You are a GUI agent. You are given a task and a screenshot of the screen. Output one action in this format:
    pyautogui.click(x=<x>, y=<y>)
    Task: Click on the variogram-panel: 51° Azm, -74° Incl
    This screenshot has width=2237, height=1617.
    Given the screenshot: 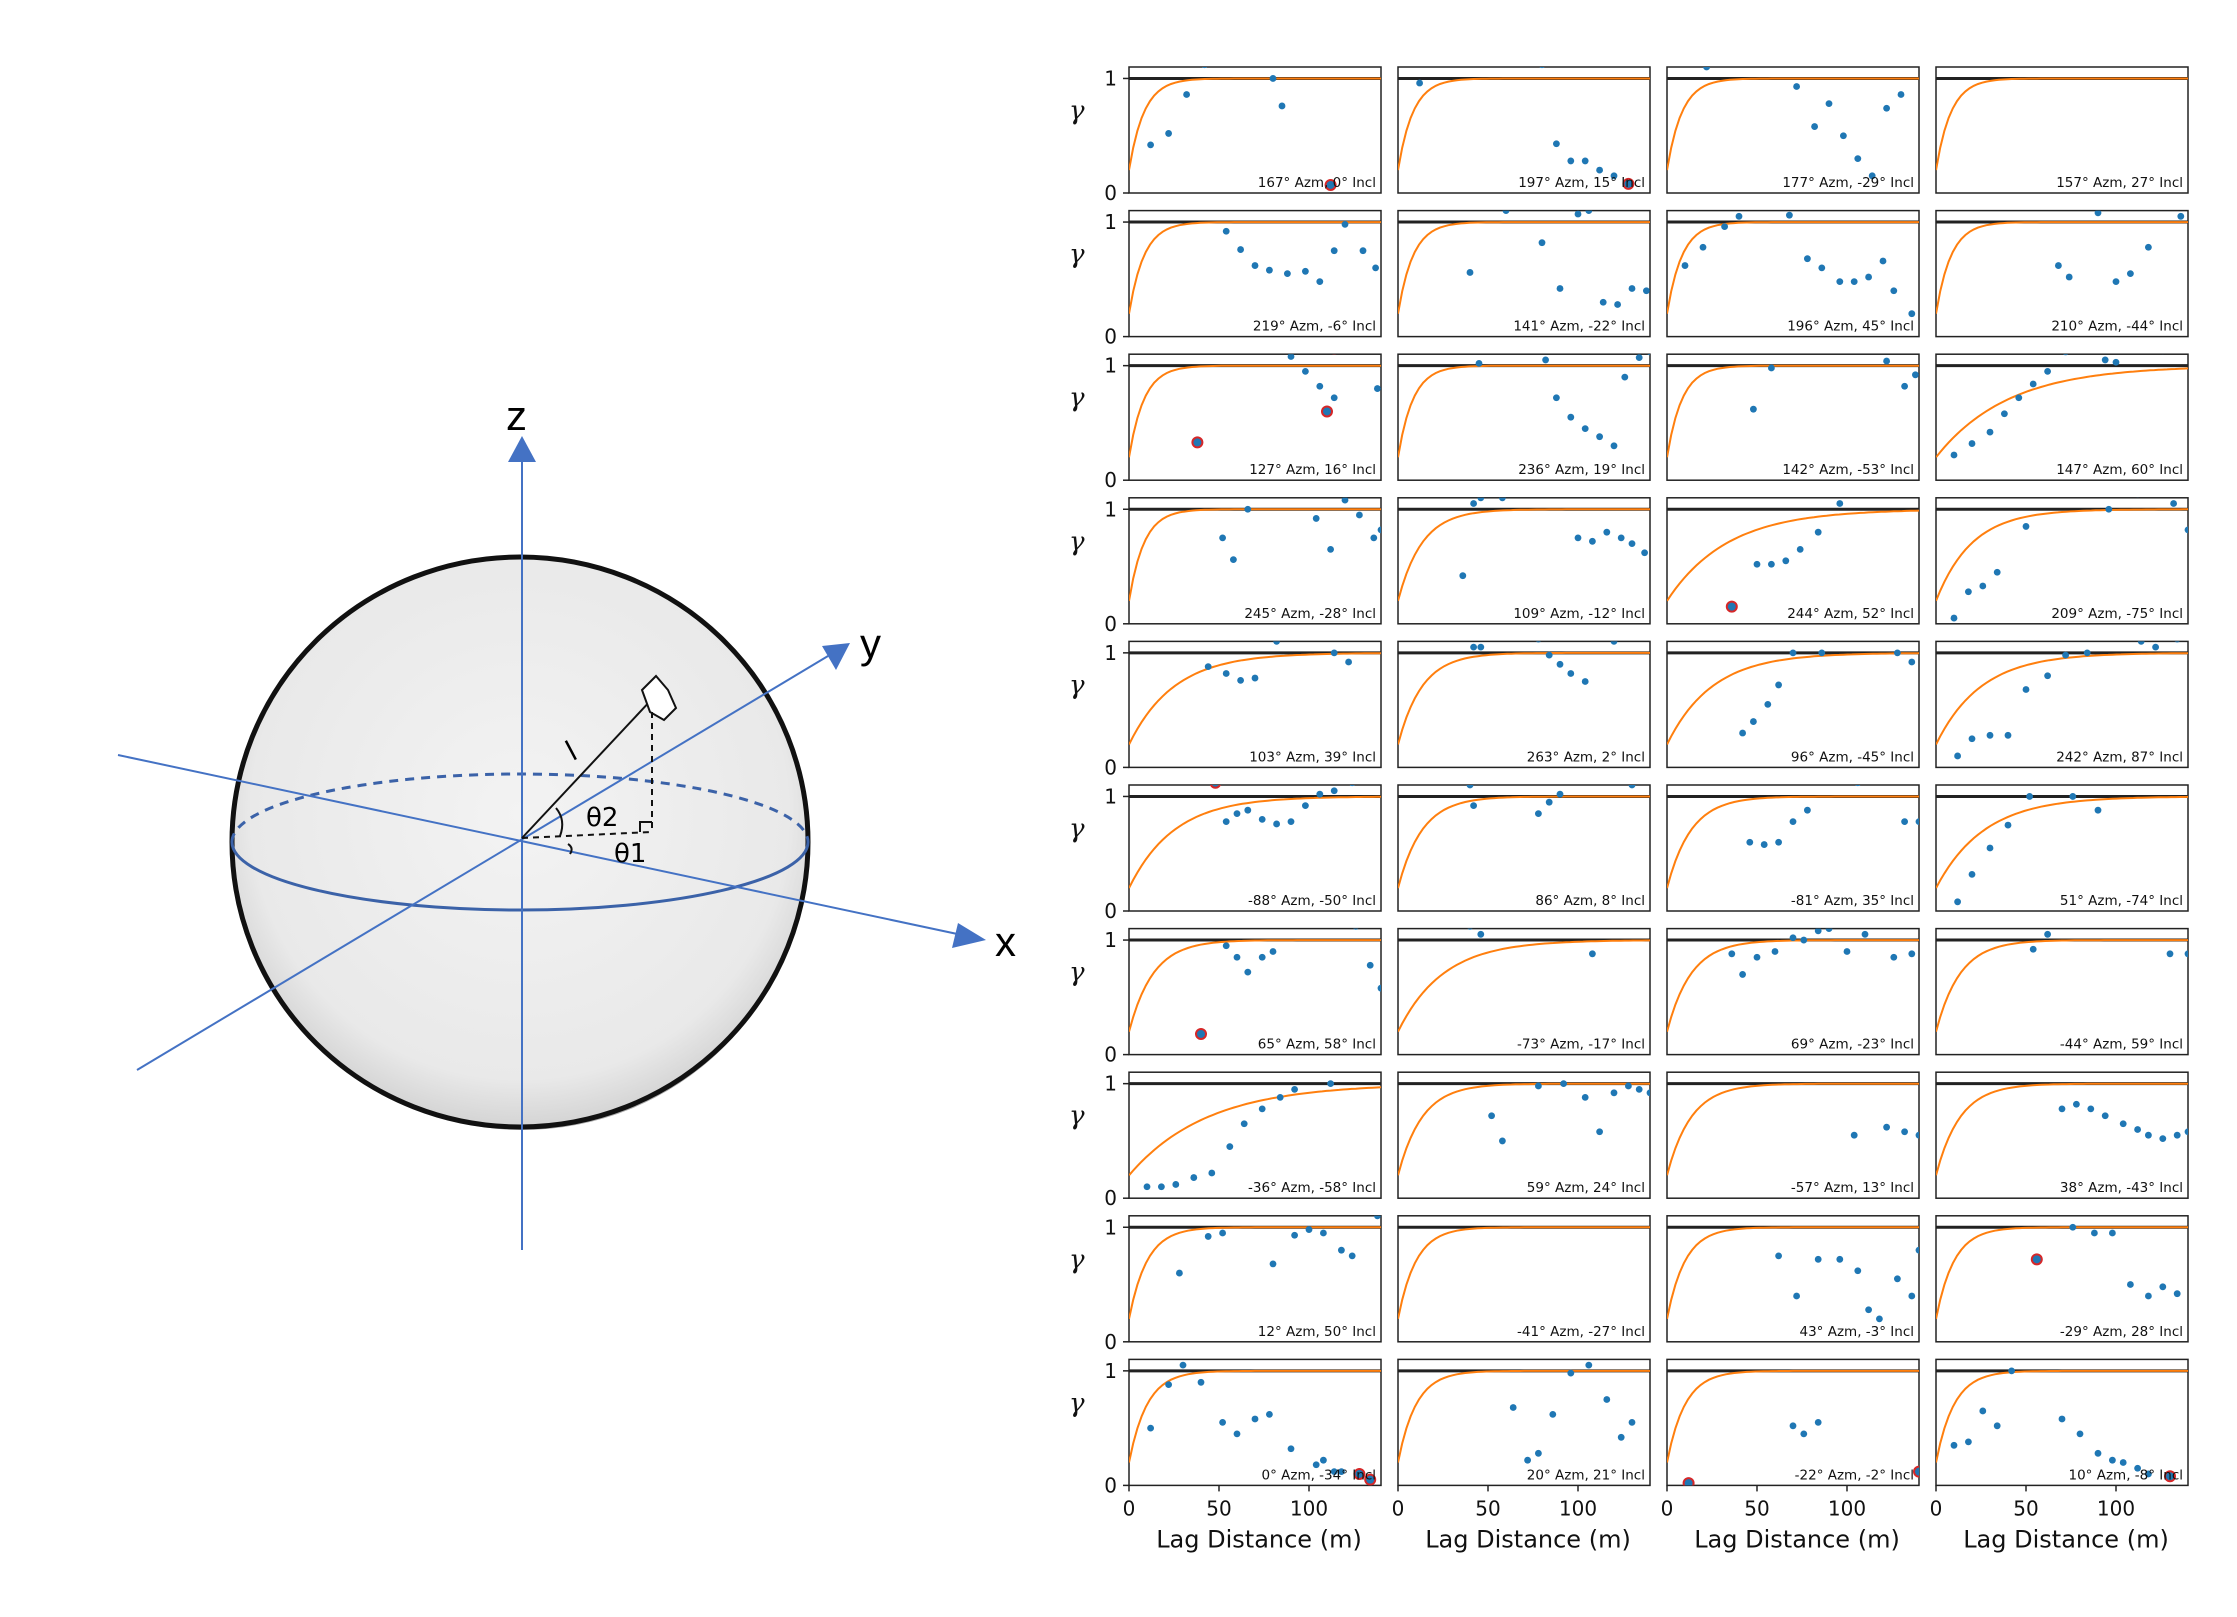 What is the action you would take?
    pyautogui.click(x=2062, y=848)
    